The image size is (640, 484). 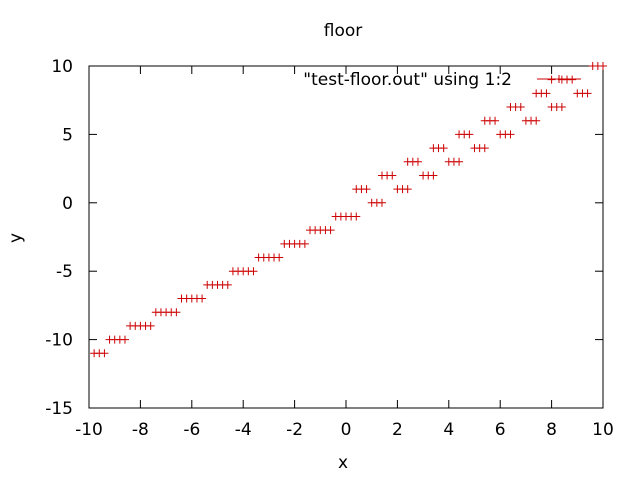 What do you see at coordinates (64, 272) in the screenshot?
I see `y-tick-label: -5` at bounding box center [64, 272].